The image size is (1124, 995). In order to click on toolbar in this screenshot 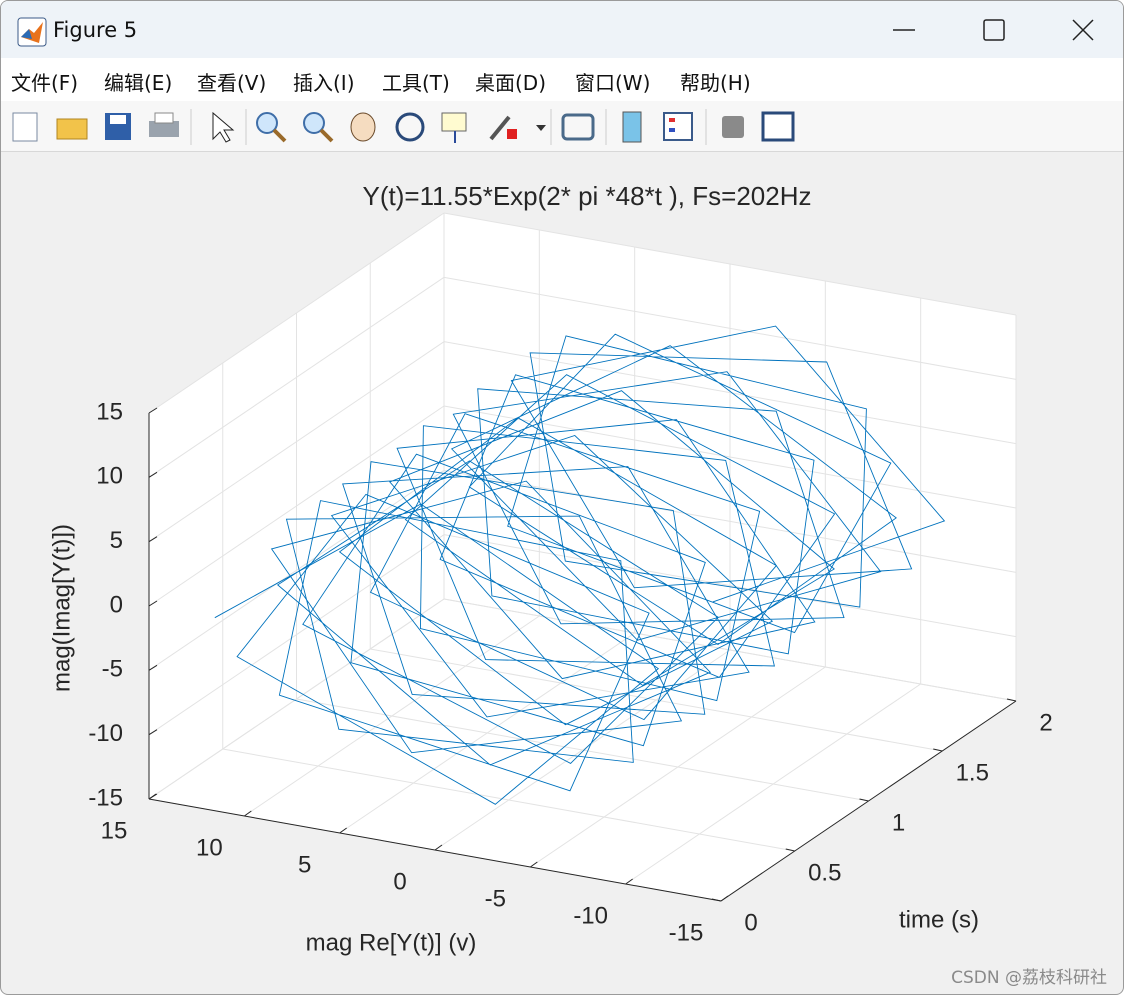, I will do `click(562, 126)`.